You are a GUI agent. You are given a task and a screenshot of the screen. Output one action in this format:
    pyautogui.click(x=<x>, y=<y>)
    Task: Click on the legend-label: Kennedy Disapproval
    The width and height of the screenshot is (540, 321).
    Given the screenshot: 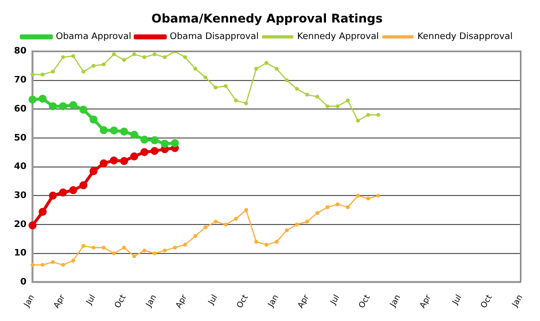 What is the action you would take?
    pyautogui.click(x=465, y=37)
    